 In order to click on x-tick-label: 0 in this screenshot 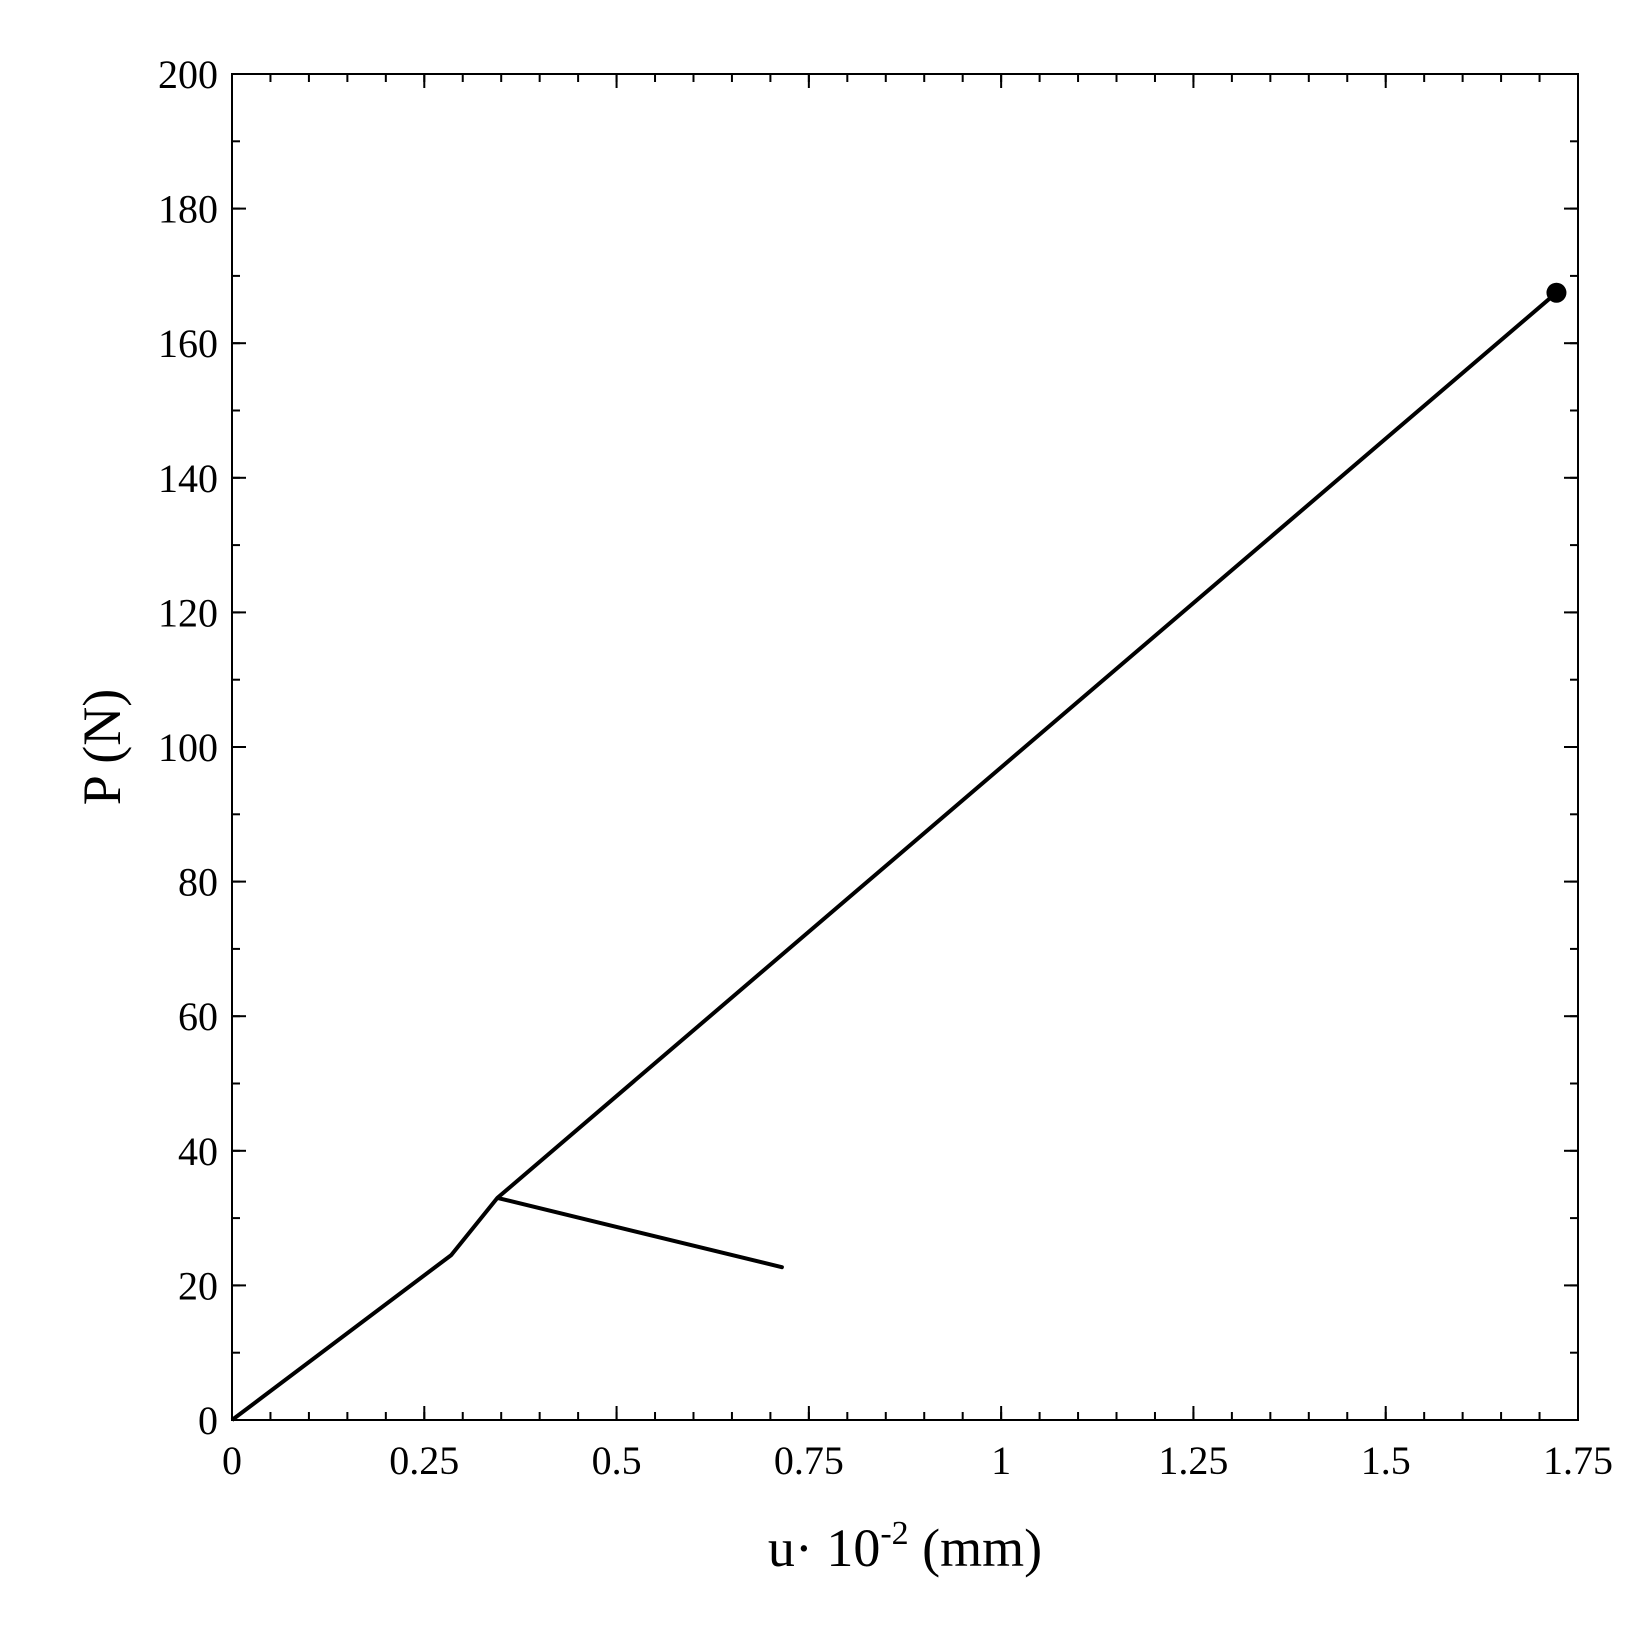, I will do `click(232, 1460)`.